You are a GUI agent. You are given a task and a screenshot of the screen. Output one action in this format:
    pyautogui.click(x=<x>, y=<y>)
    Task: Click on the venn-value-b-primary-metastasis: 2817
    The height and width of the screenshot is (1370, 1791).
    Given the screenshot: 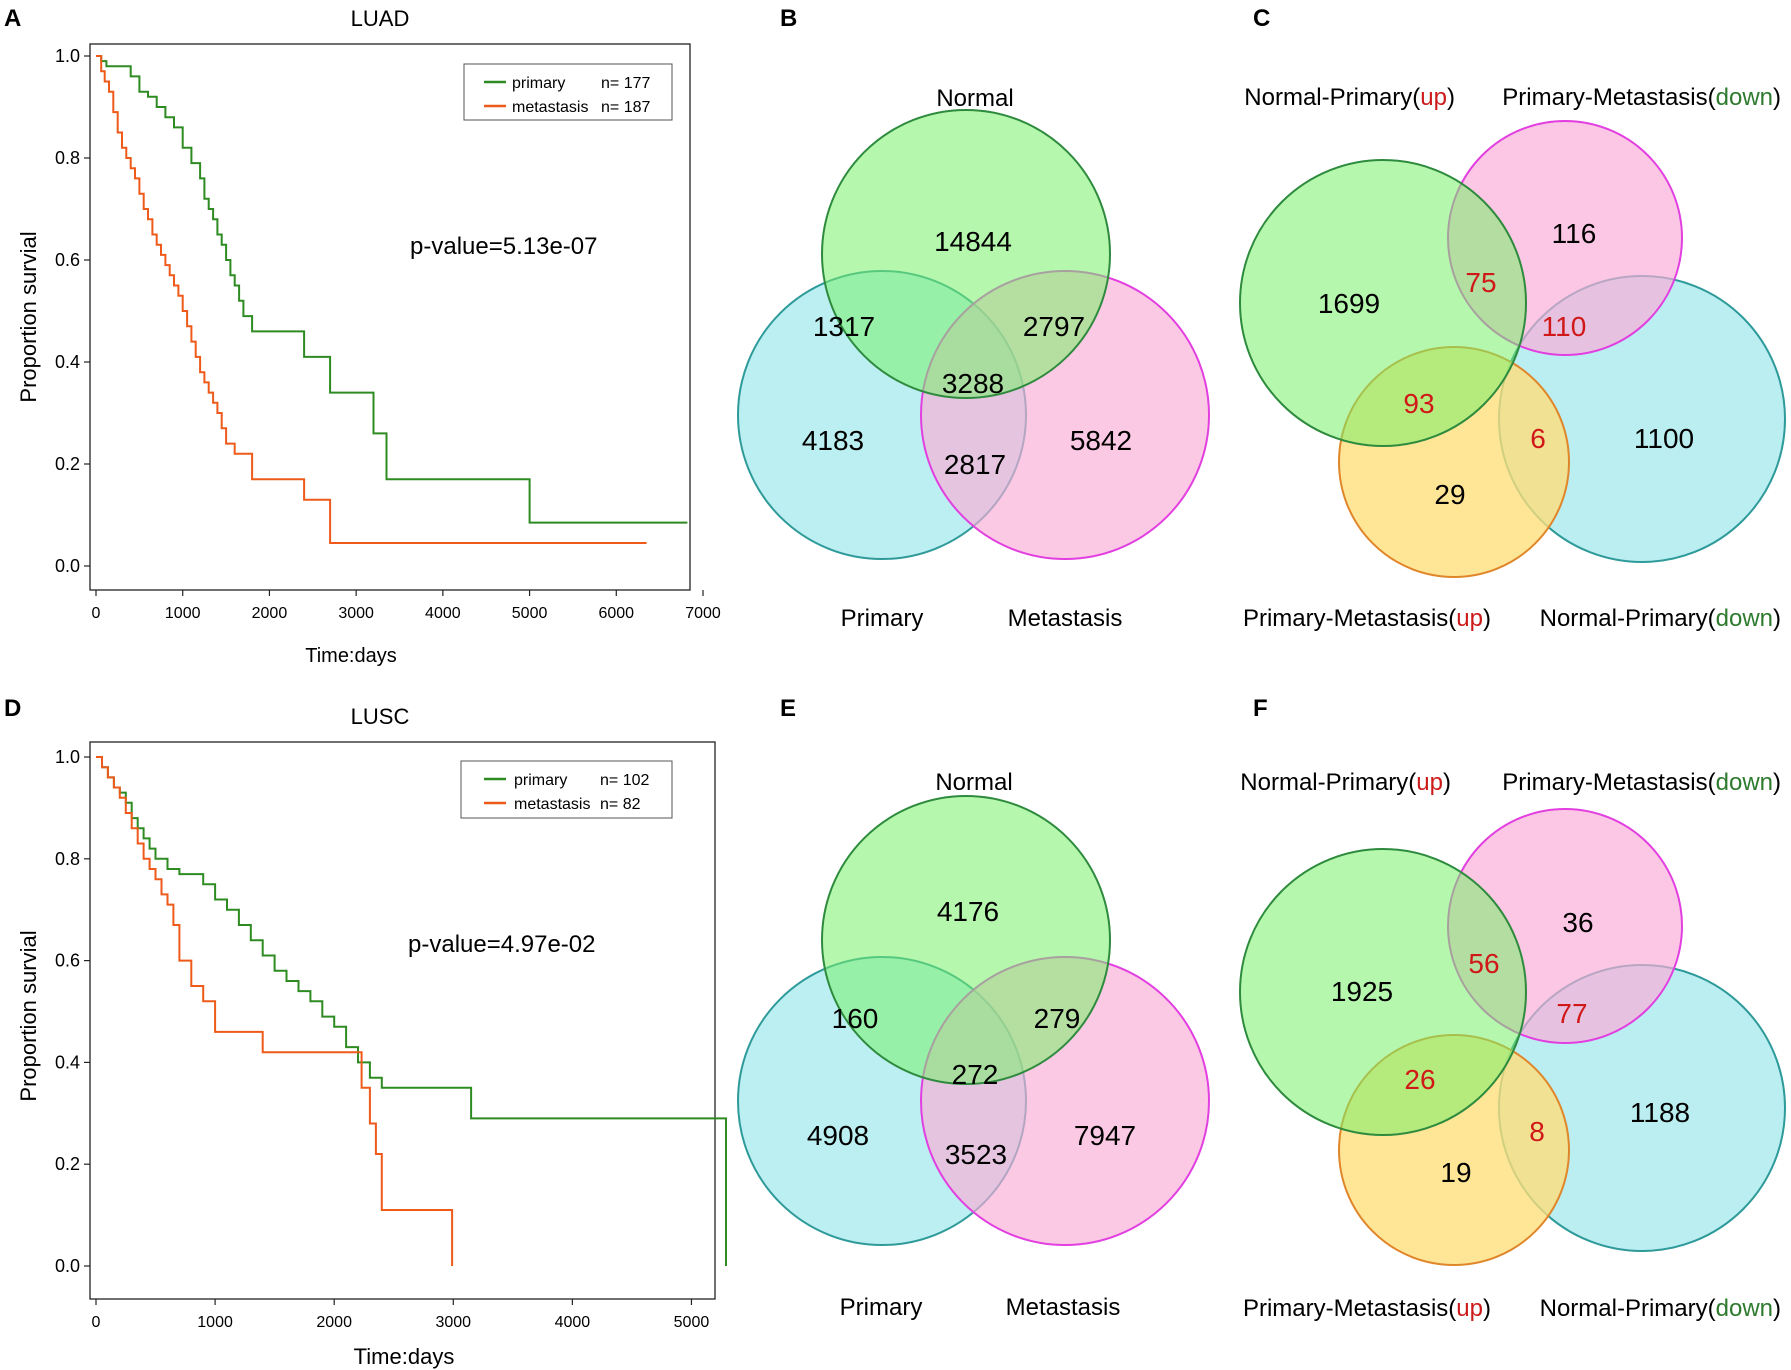 What is the action you would take?
    pyautogui.click(x=975, y=464)
    